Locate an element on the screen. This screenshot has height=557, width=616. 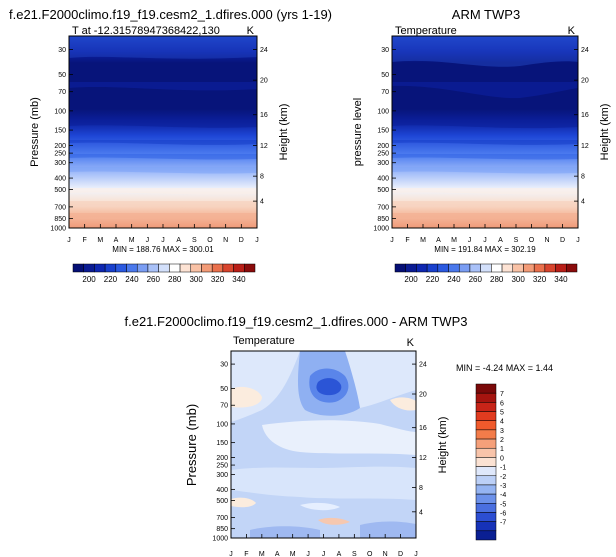
colorbar-label: 2 is located at coordinates (502, 440).